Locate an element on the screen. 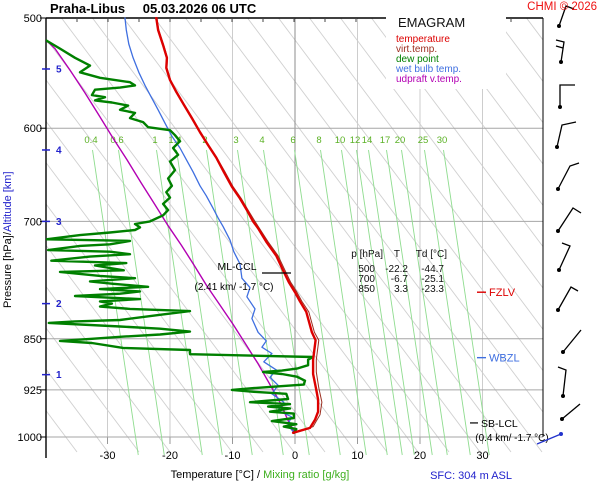 The image size is (600, 500). svg-text: WBZL is located at coordinates (504, 359).